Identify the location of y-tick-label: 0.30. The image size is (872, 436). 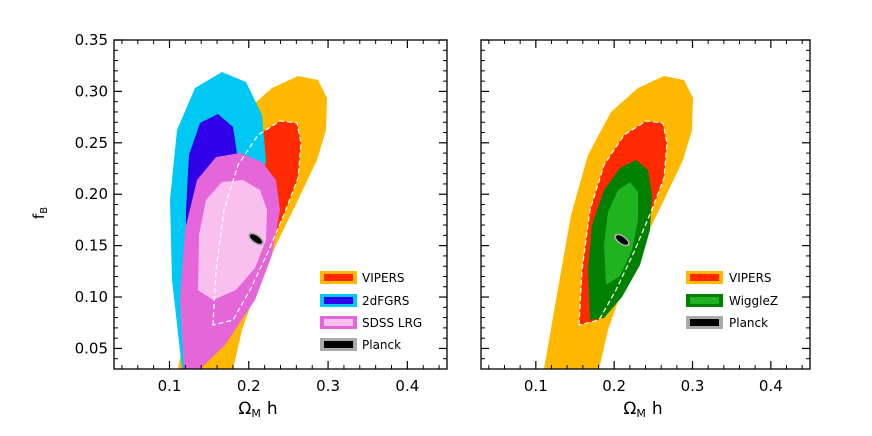
(91, 91).